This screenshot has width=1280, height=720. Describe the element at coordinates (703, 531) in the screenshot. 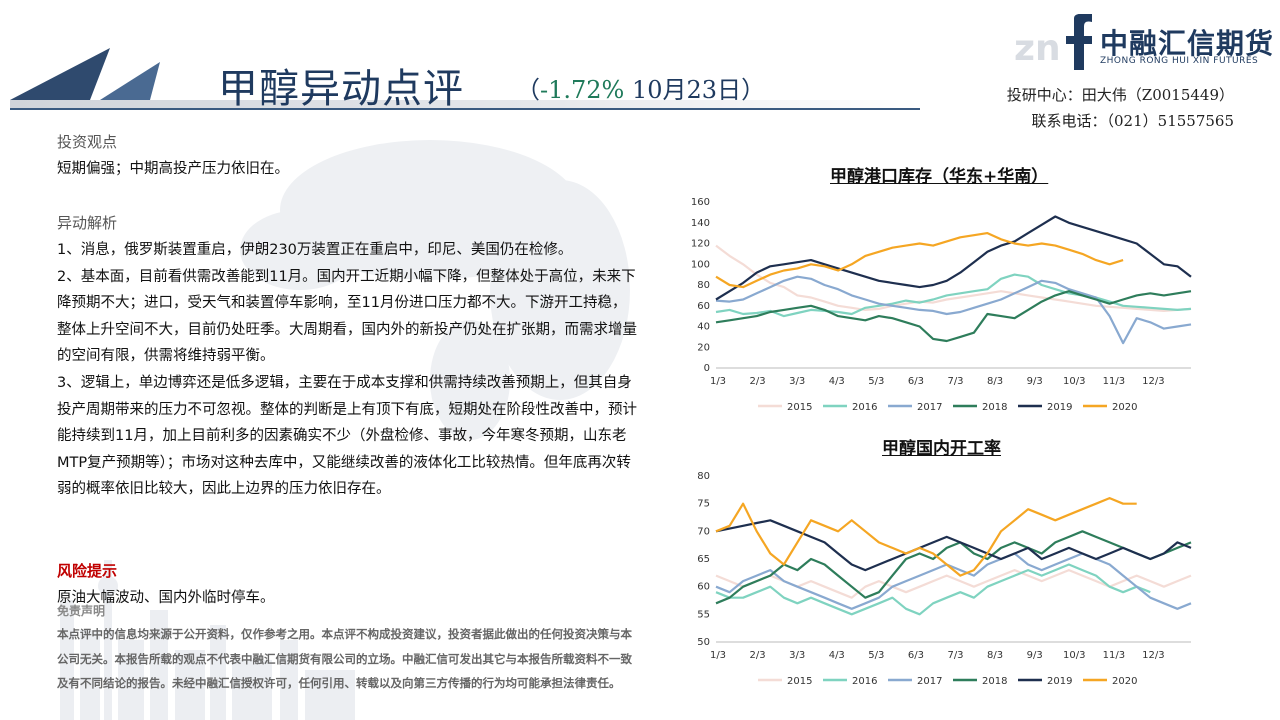

I see `y-tick-label: 70` at that location.